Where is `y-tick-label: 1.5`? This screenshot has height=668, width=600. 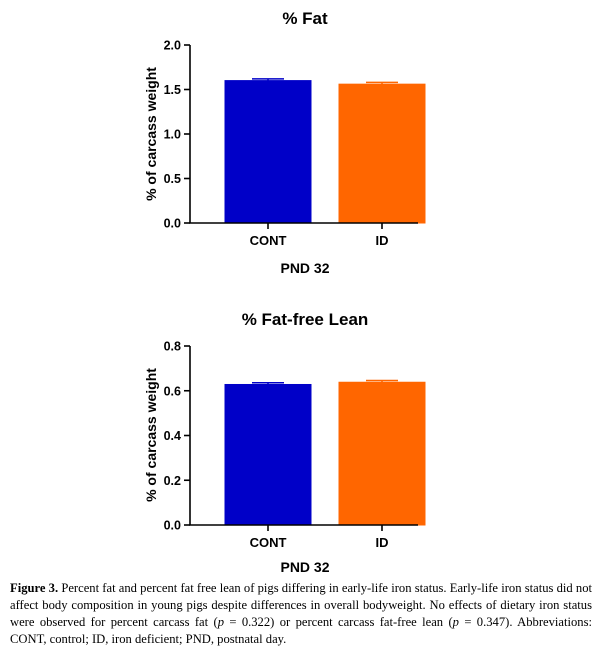
y-tick-label: 1.5 is located at coordinates (172, 90).